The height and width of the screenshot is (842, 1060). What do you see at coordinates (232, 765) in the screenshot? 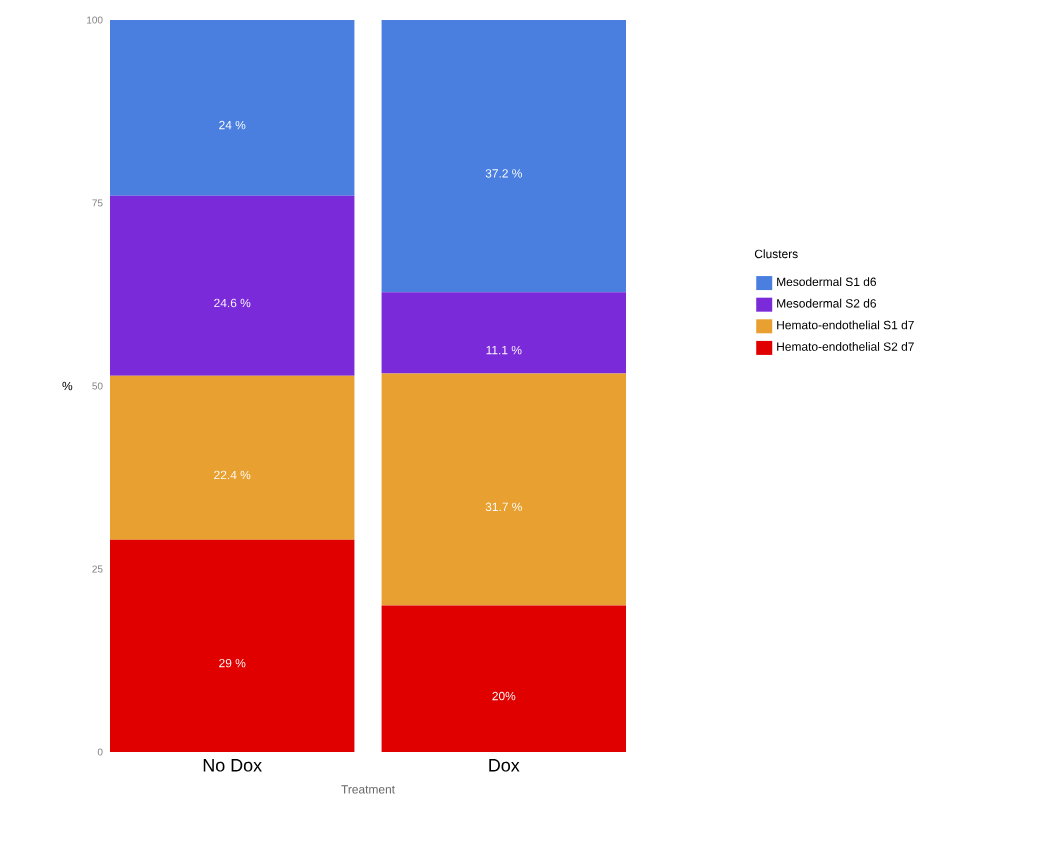
I see `x-tick-label: No Dox` at bounding box center [232, 765].